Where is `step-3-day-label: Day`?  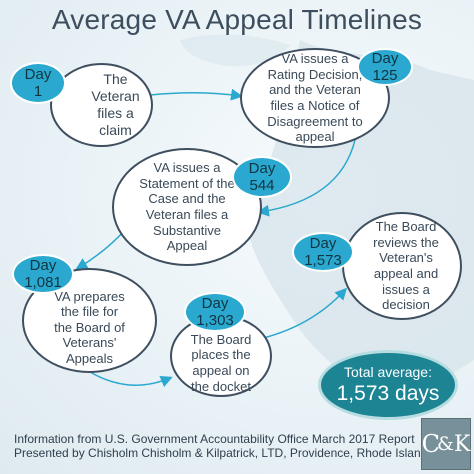
step-3-day-label: Day is located at coordinates (262, 168).